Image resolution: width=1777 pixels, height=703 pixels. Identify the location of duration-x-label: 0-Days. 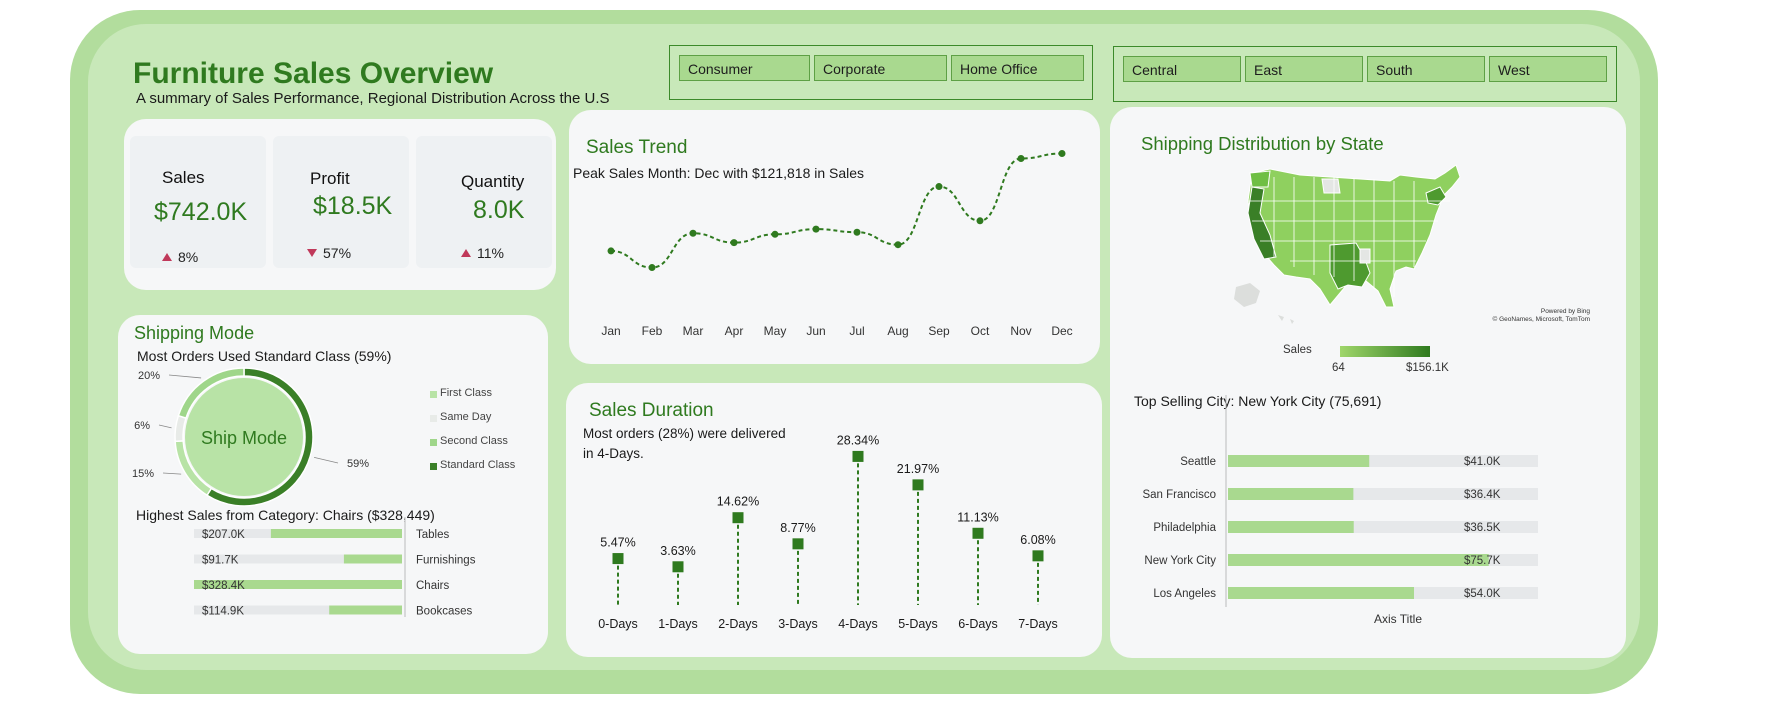
(618, 624).